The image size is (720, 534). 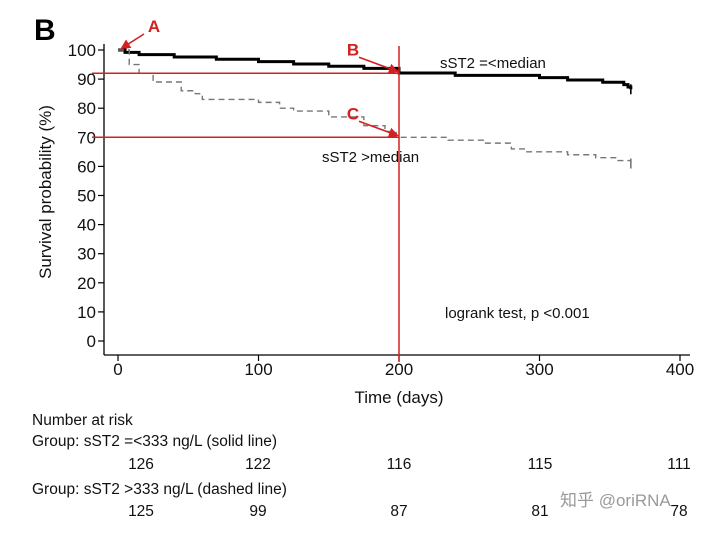 What do you see at coordinates (398, 511) in the screenshot?
I see `risk-value: 87` at bounding box center [398, 511].